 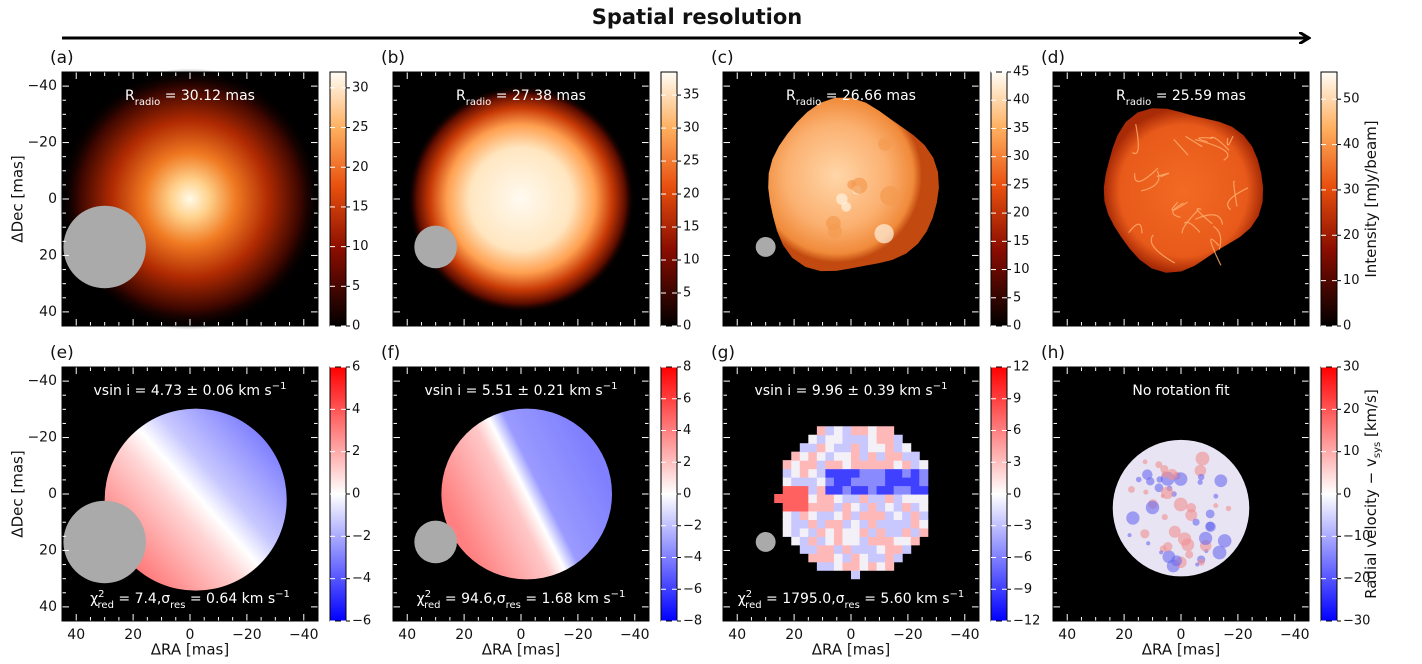 I want to click on annotation-part: radio, so click(x=808, y=102).